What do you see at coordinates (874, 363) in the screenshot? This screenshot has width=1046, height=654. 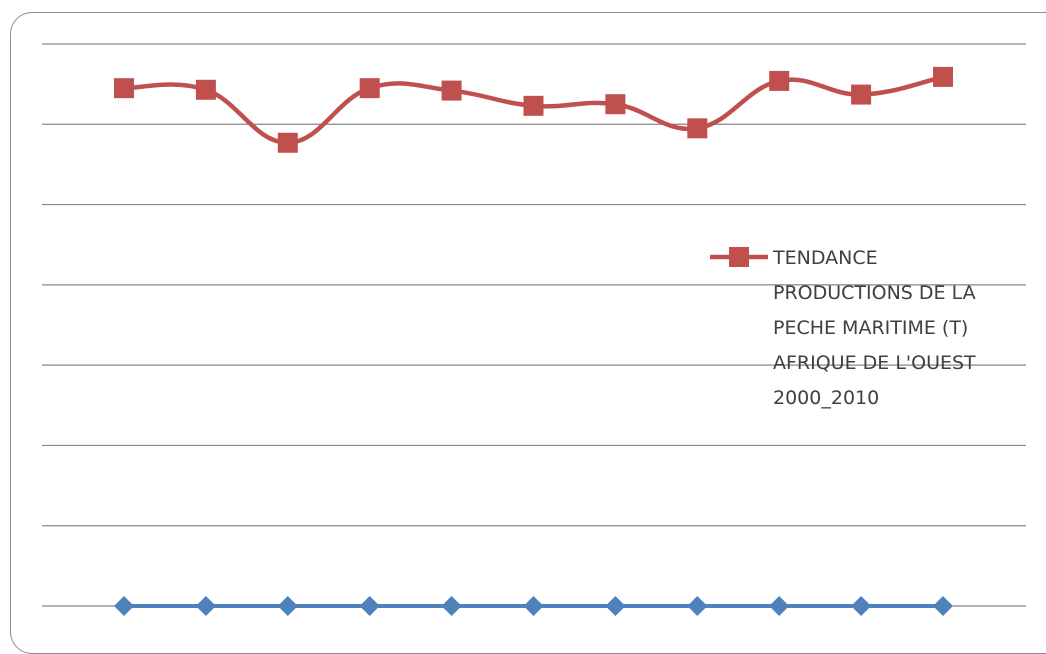 I see `legend-label-line: AFRIQUE DE L'OUEST` at bounding box center [874, 363].